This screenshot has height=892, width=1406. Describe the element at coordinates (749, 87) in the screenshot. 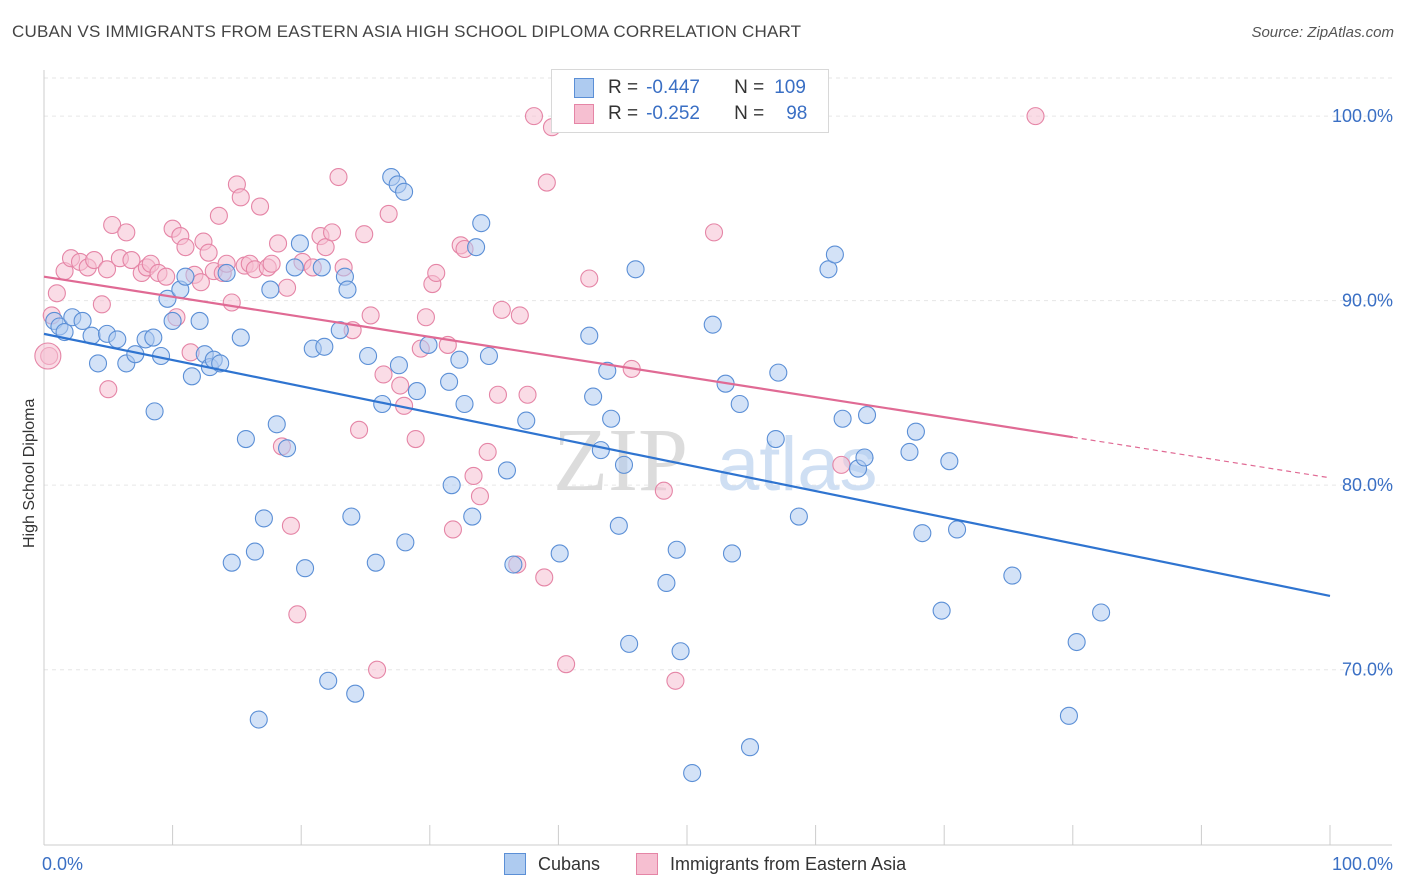

I see `legend-n-label: N =` at that location.